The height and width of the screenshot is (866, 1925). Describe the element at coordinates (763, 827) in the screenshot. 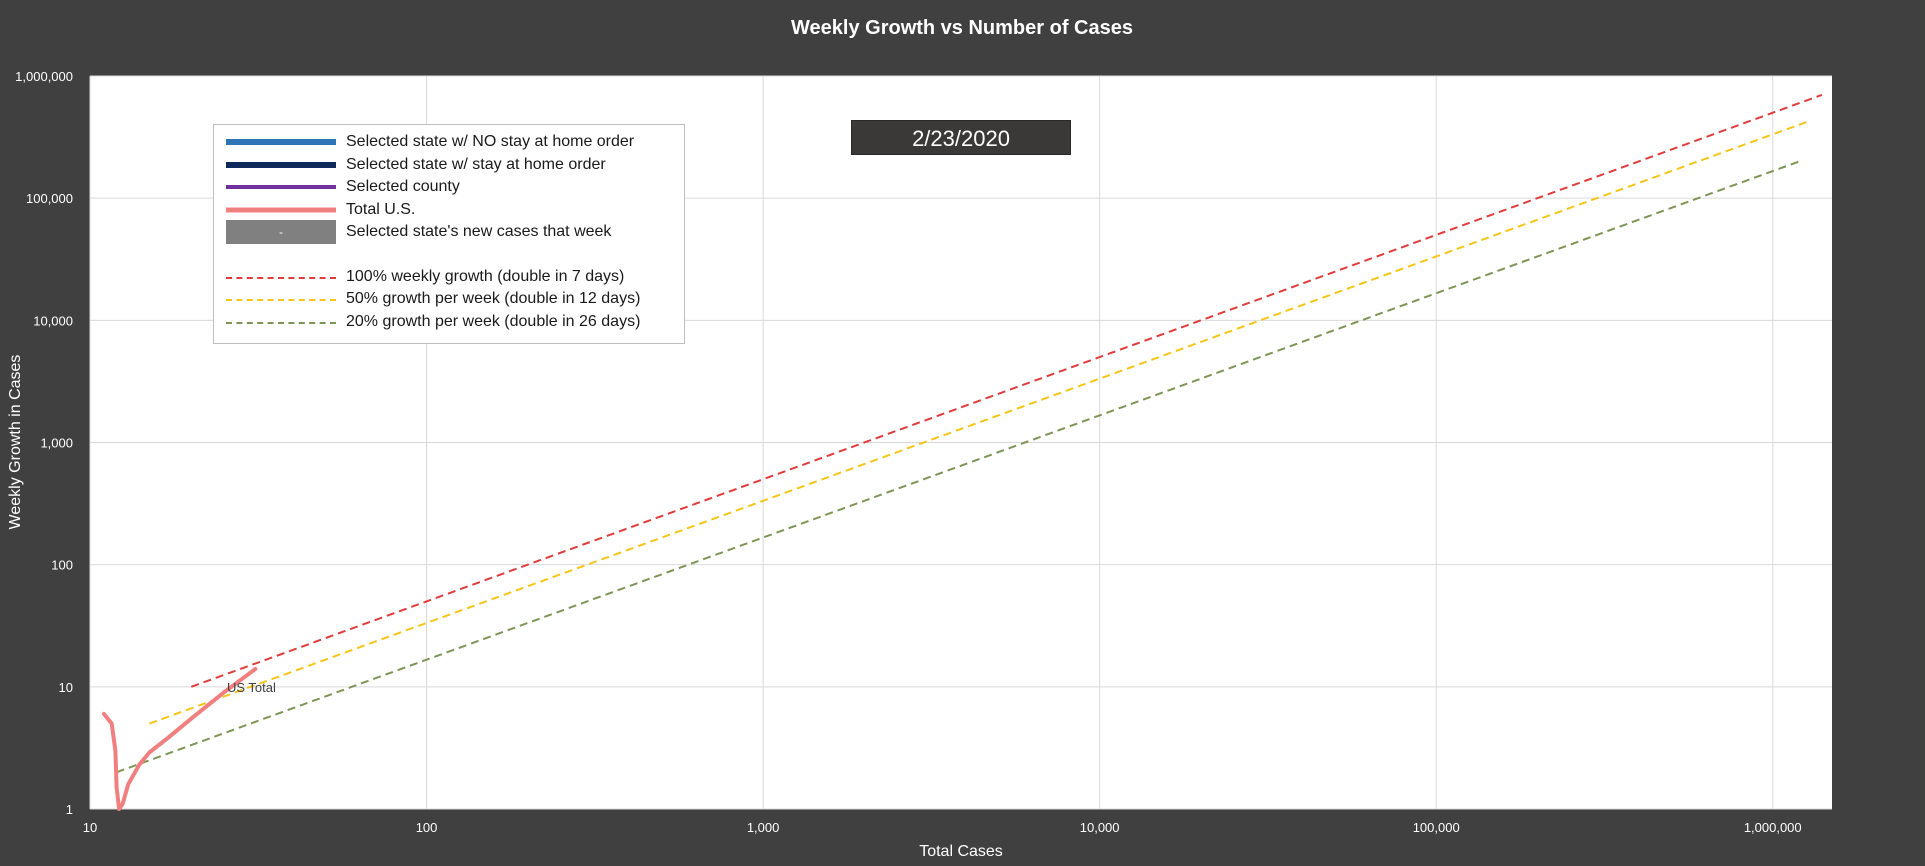

I see `x-tick-label: 1,000` at that location.